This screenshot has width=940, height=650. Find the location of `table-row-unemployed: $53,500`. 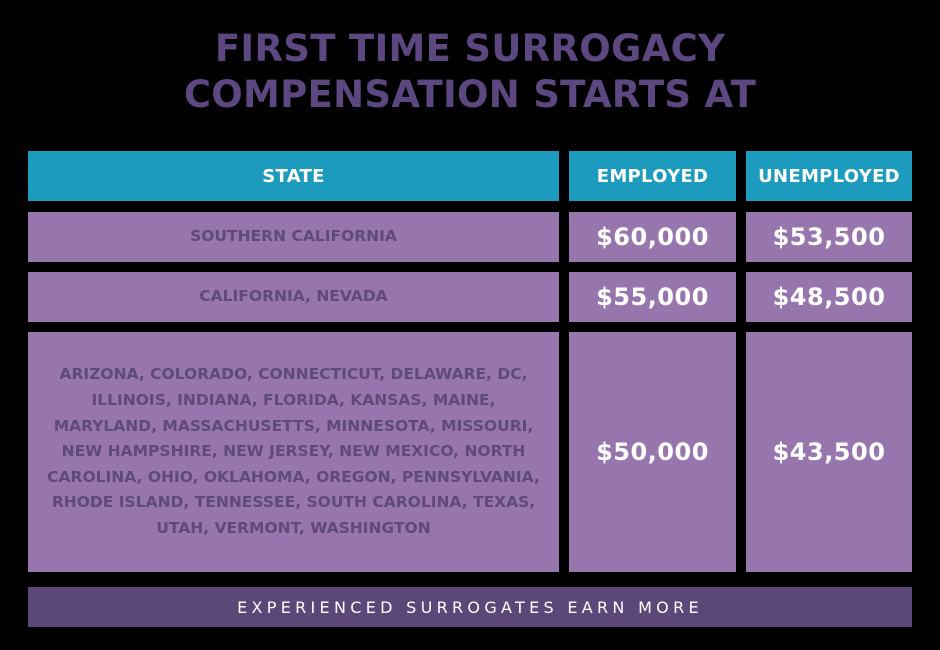

table-row-unemployed: $53,500 is located at coordinates (829, 237).